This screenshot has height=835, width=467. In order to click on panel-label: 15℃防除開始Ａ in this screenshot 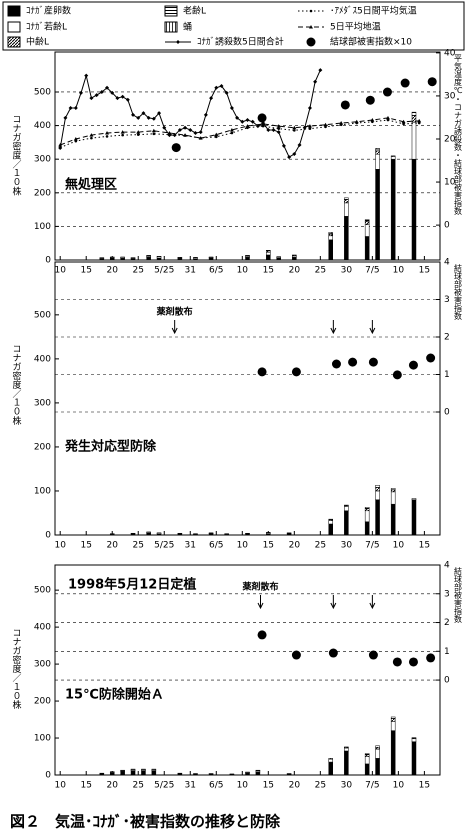, I will do `click(114, 695)`.